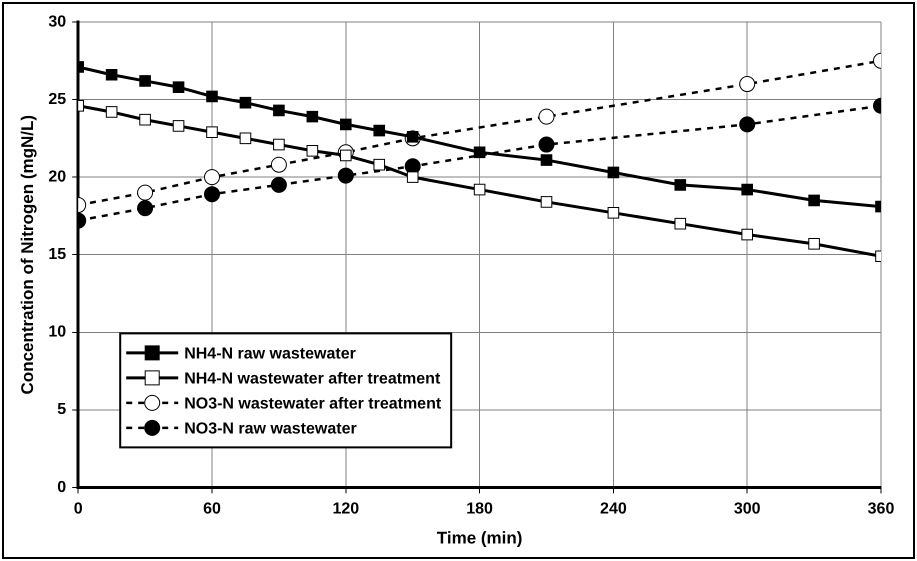  What do you see at coordinates (480, 509) in the screenshot?
I see `x-tick-label: 180` at bounding box center [480, 509].